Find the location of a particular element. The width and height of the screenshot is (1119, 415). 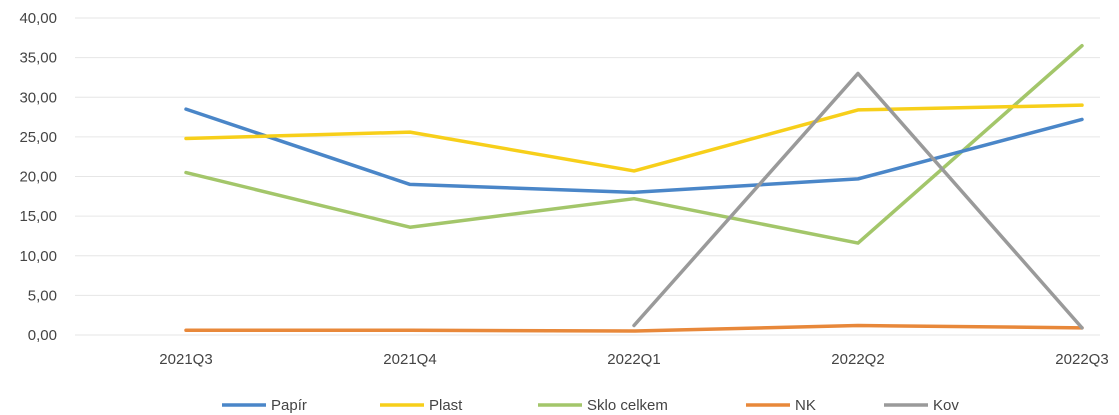

x-axis-ticks: 2021Q3 2021Q4 2022Q1 2022Q2 2022Q3 is located at coordinates (633, 359).